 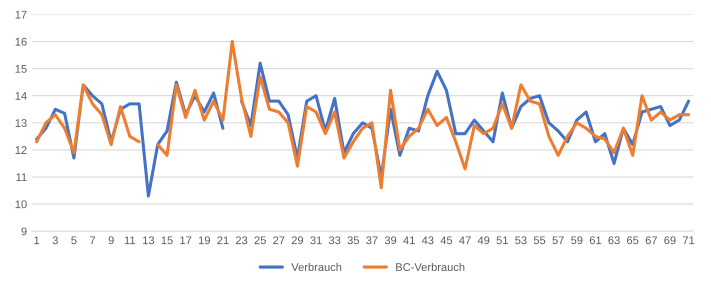 I want to click on x-tick-label: 43, so click(x=428, y=240).